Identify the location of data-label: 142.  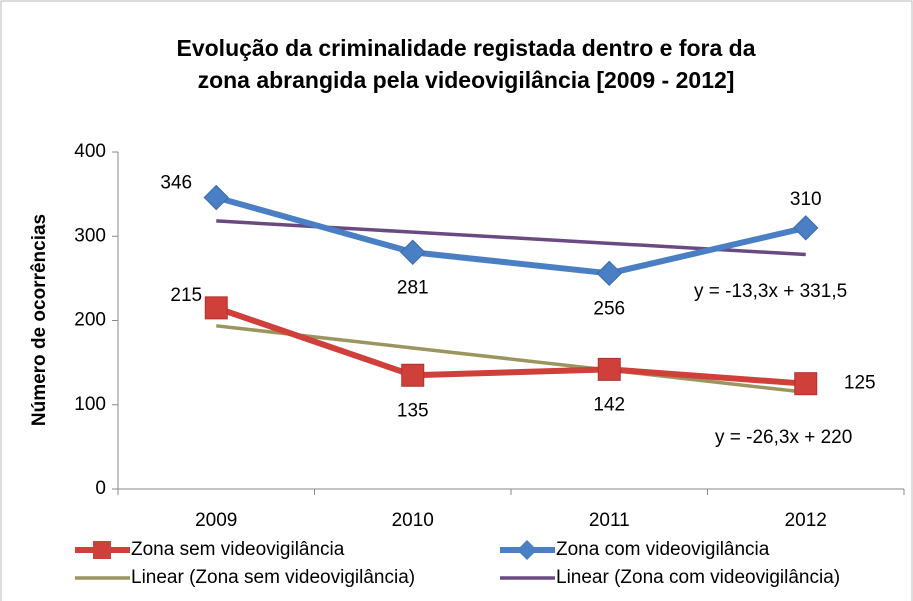
(609, 404).